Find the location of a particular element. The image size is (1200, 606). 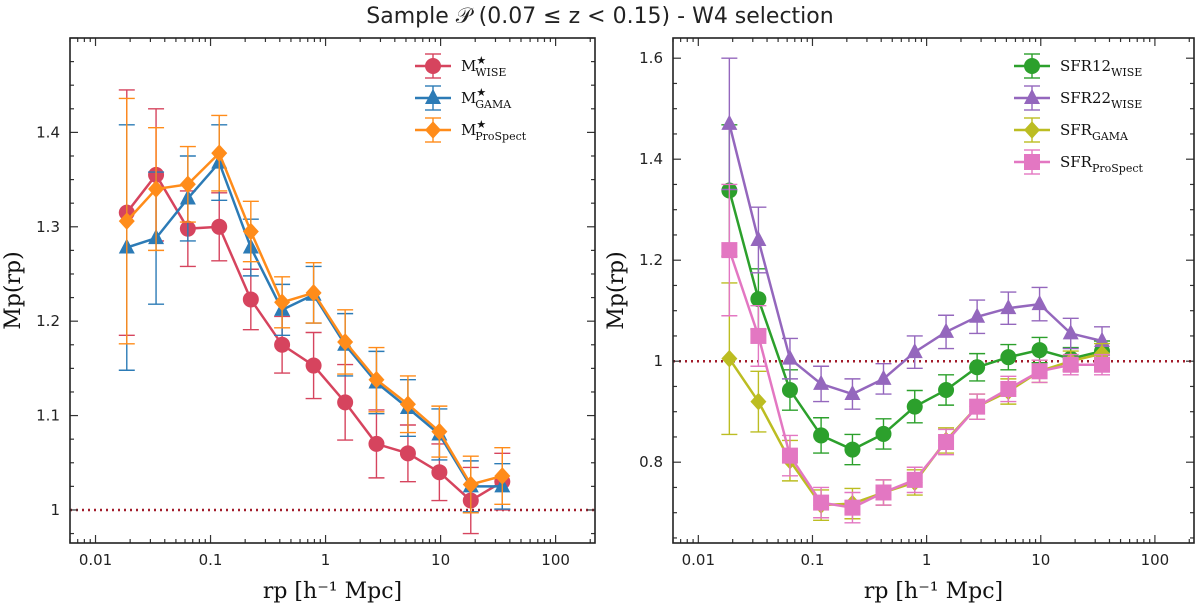

x-tick-label: 100 is located at coordinates (555, 560).